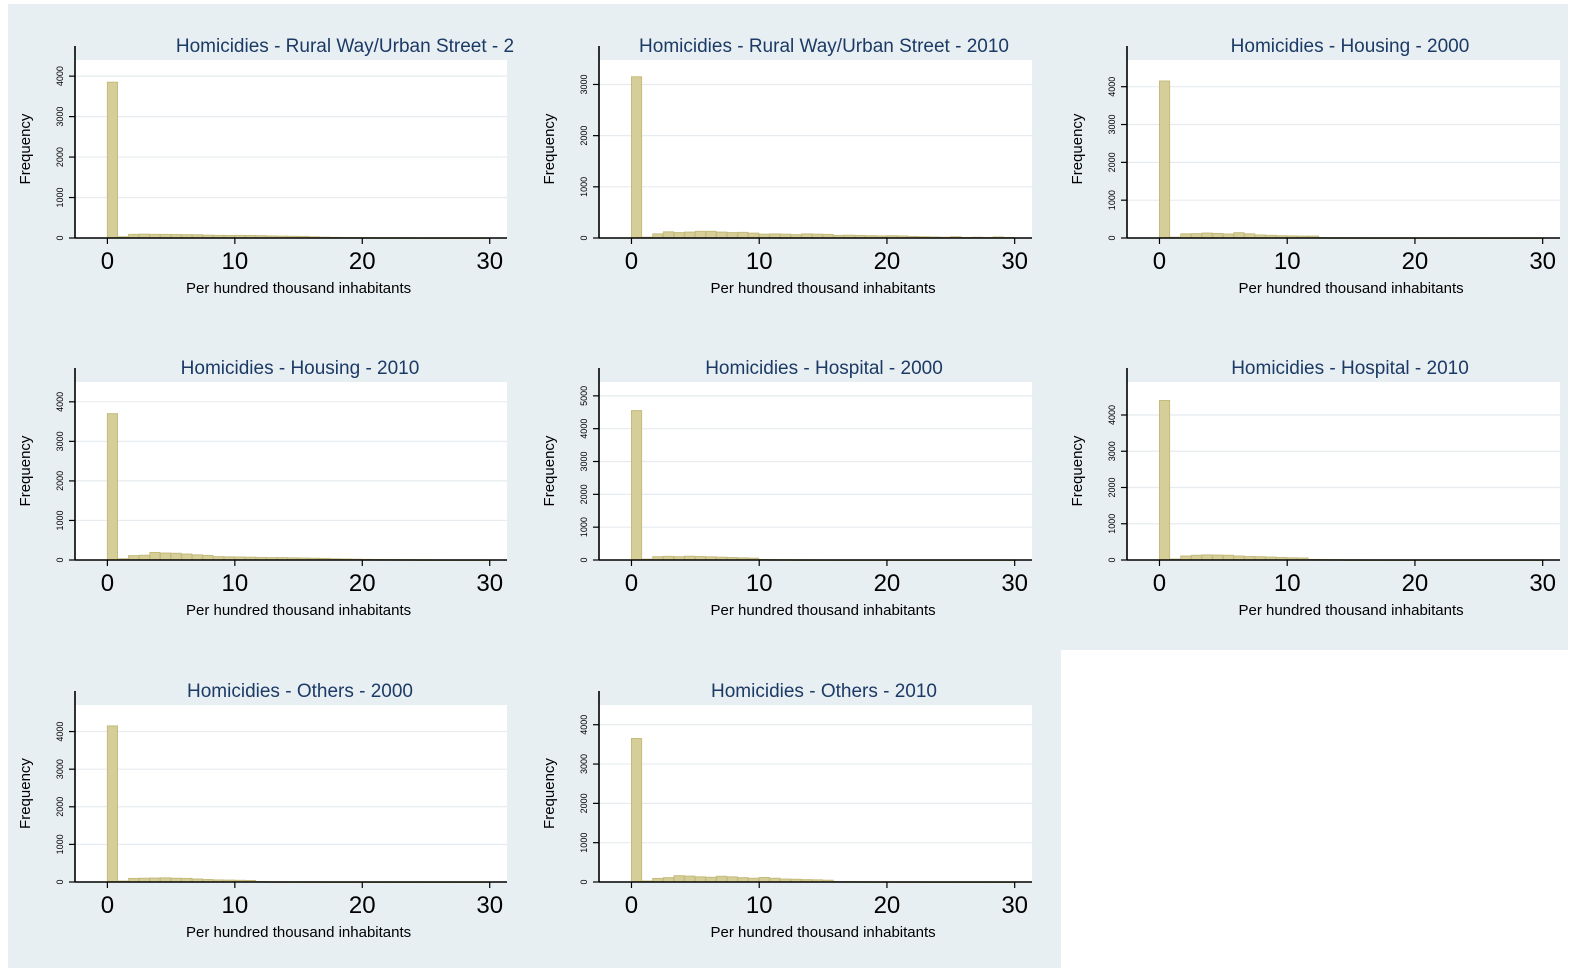  I want to click on chart-title: Homicidies - Rural Way/Urban Street - 2, so click(345, 46).